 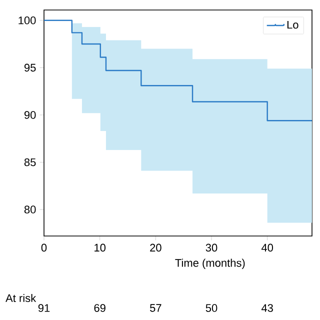 What do you see at coordinates (30, 162) in the screenshot?
I see `y-tick-label: 85` at bounding box center [30, 162].